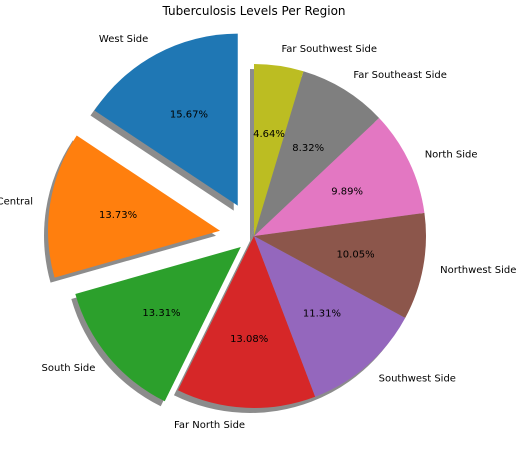 The height and width of the screenshot is (457, 521). What do you see at coordinates (347, 192) in the screenshot?
I see `slice-percent-north-side: 9.89%` at bounding box center [347, 192].